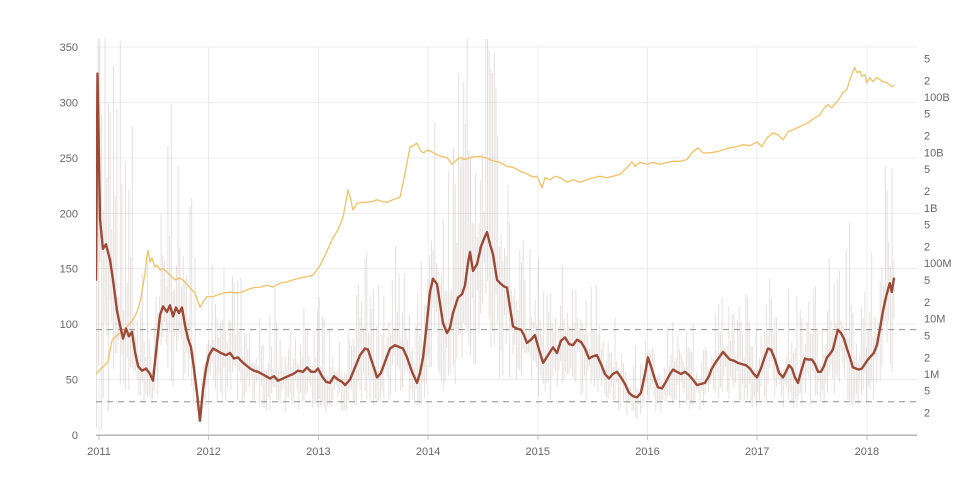 The height and width of the screenshot is (483, 966). Describe the element at coordinates (69, 325) in the screenshot. I see `y-left-tick-label: 100` at that location.